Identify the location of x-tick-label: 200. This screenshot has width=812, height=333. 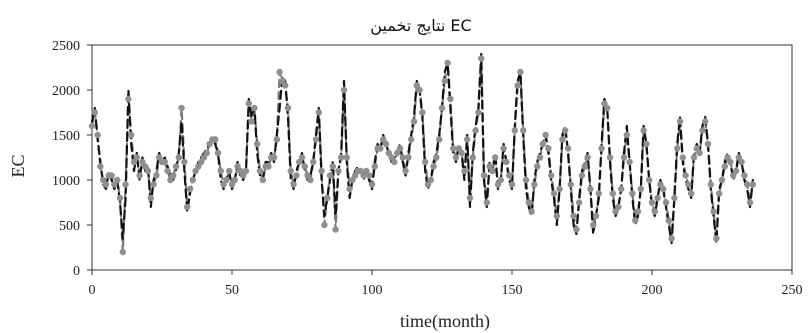
(652, 290).